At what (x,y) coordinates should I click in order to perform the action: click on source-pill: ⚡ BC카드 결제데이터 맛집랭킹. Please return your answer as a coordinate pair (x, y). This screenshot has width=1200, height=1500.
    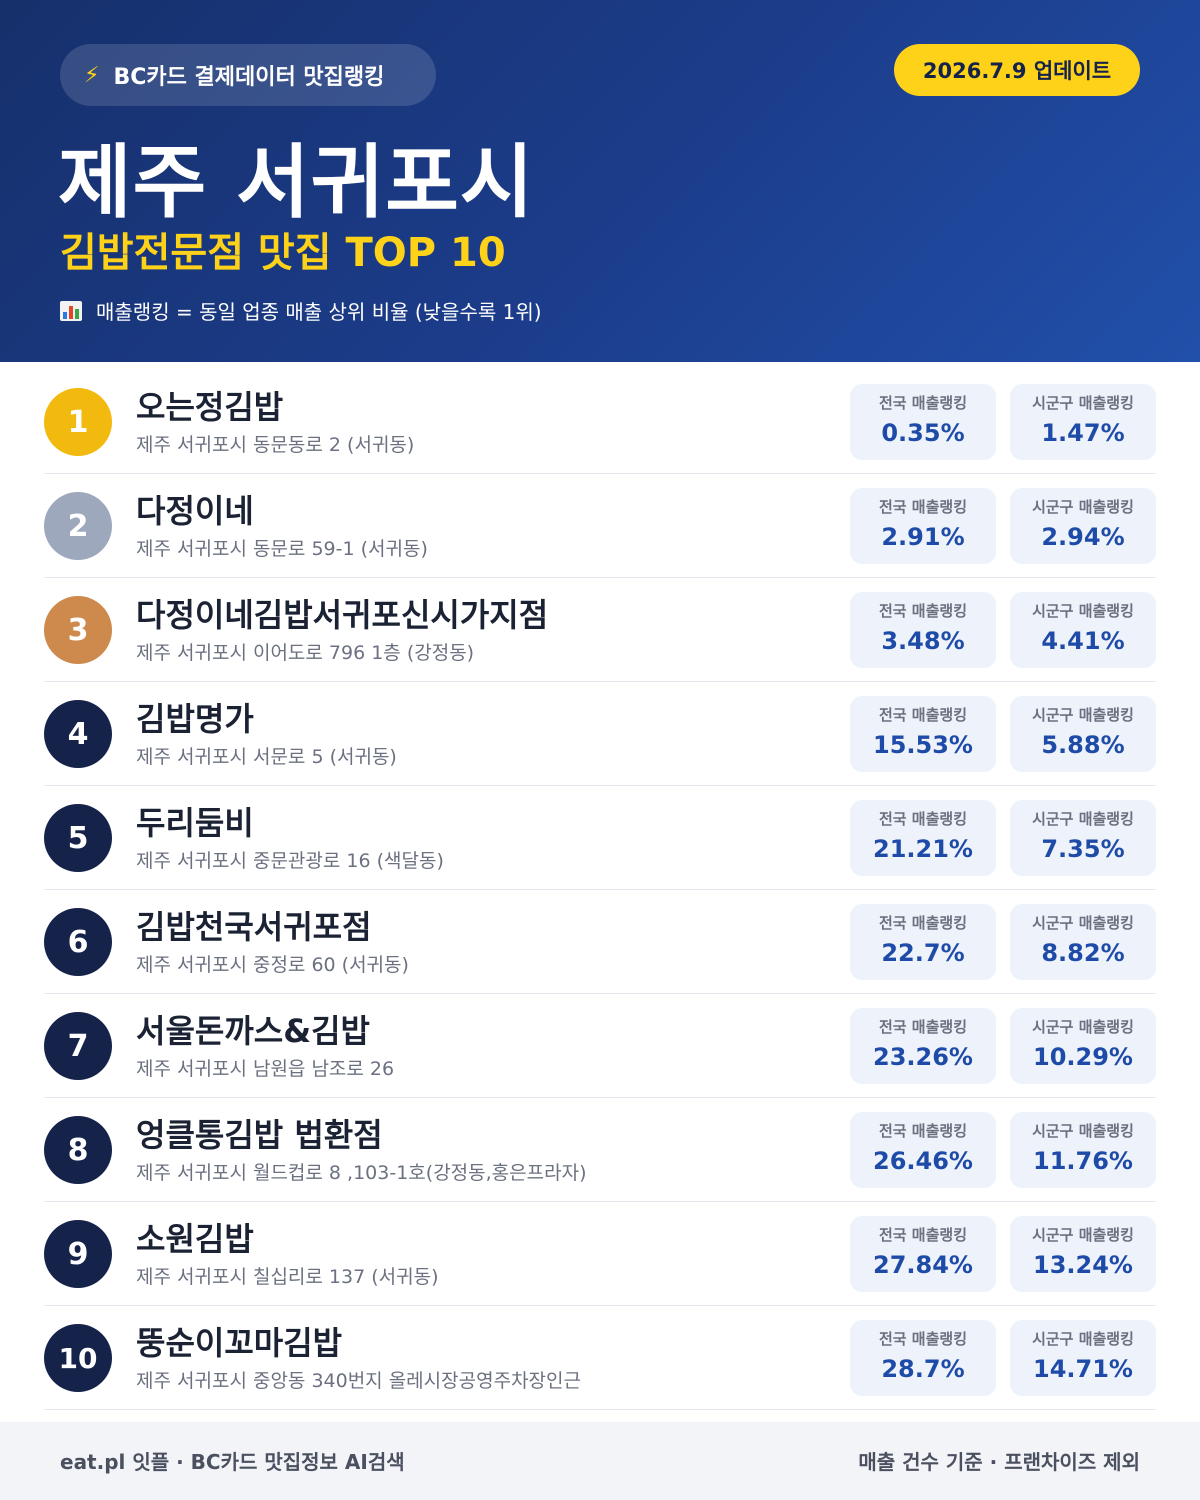
    Looking at the image, I should click on (248, 75).